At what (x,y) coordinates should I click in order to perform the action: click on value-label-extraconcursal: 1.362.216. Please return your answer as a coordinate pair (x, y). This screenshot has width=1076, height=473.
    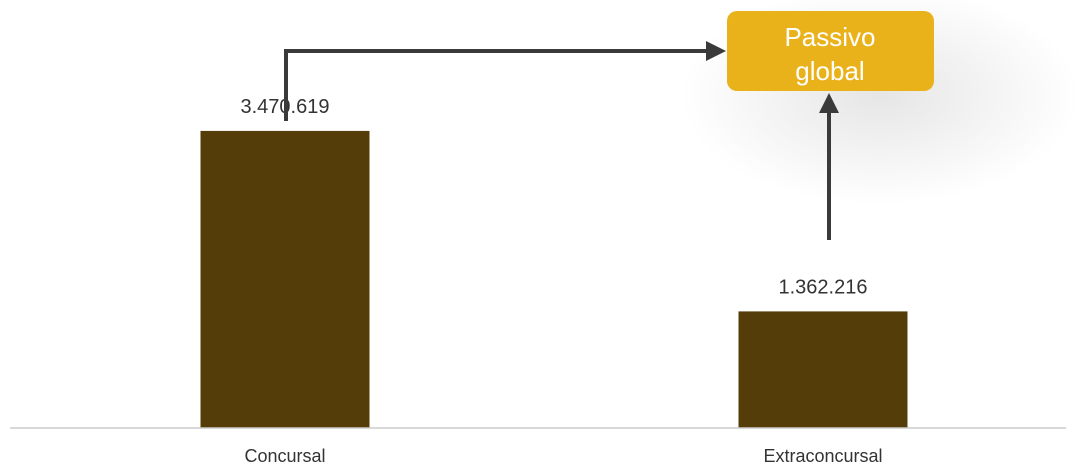
    Looking at the image, I should click on (823, 287).